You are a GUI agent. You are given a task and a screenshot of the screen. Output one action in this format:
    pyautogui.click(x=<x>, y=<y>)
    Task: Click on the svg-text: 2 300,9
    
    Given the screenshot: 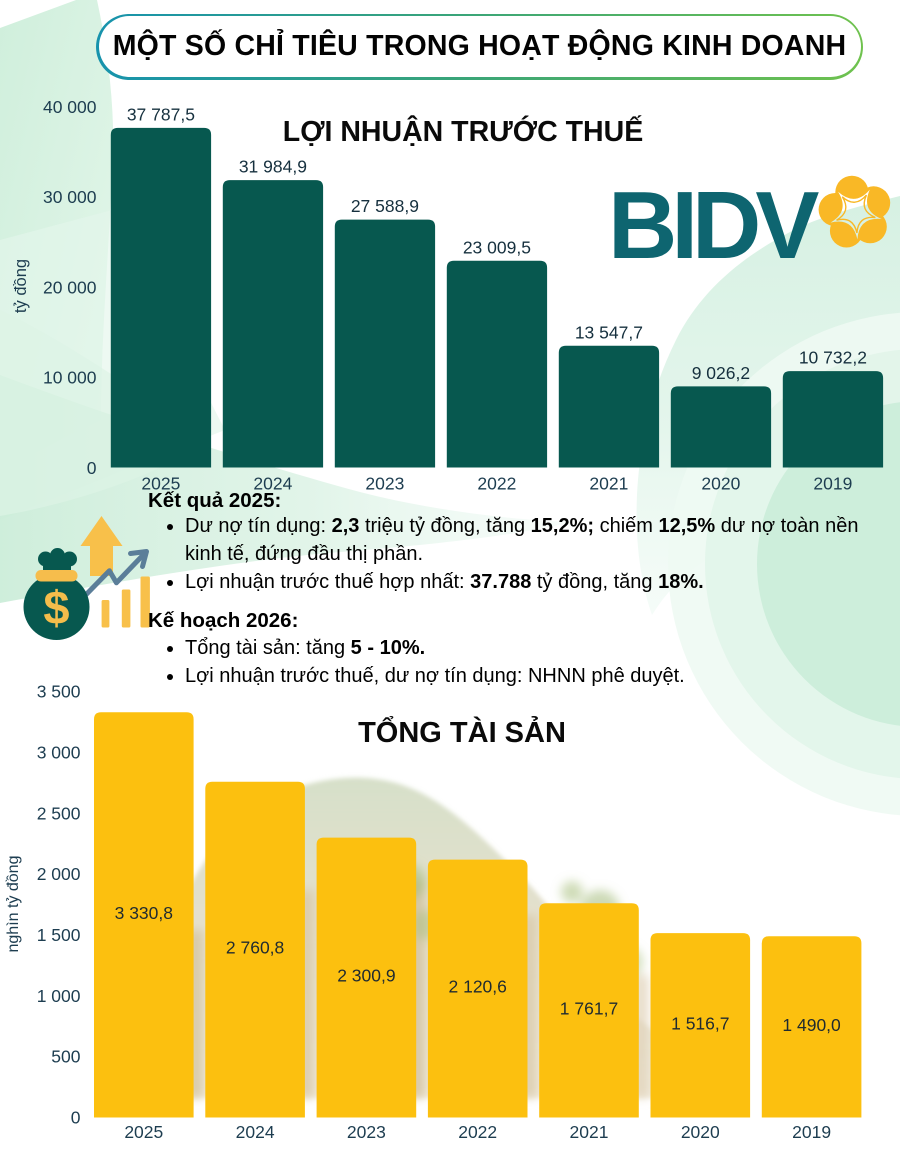 What is the action you would take?
    pyautogui.click(x=366, y=976)
    